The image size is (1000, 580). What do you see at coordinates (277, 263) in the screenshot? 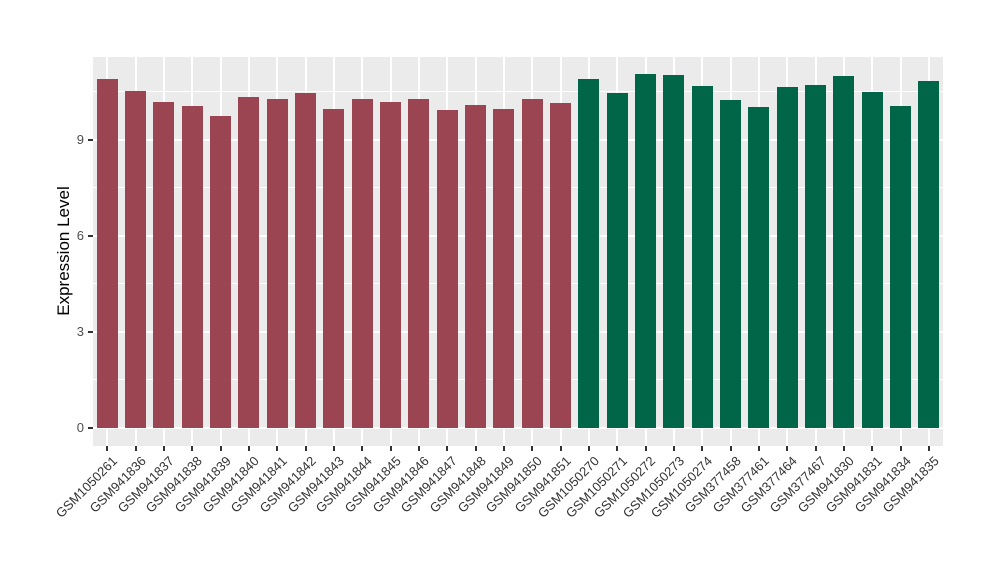
I see `bar-GSM941841` at bounding box center [277, 263].